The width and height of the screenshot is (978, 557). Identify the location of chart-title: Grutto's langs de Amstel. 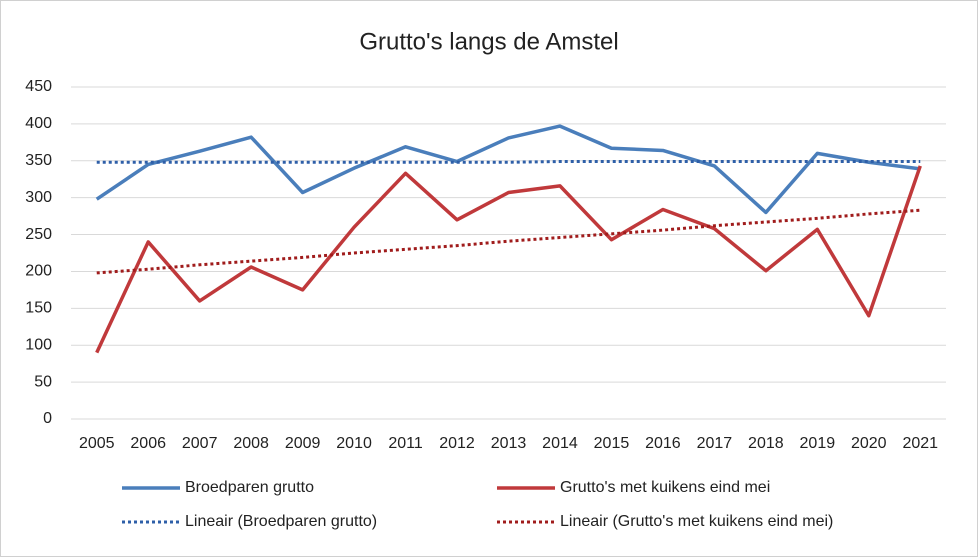
(488, 41).